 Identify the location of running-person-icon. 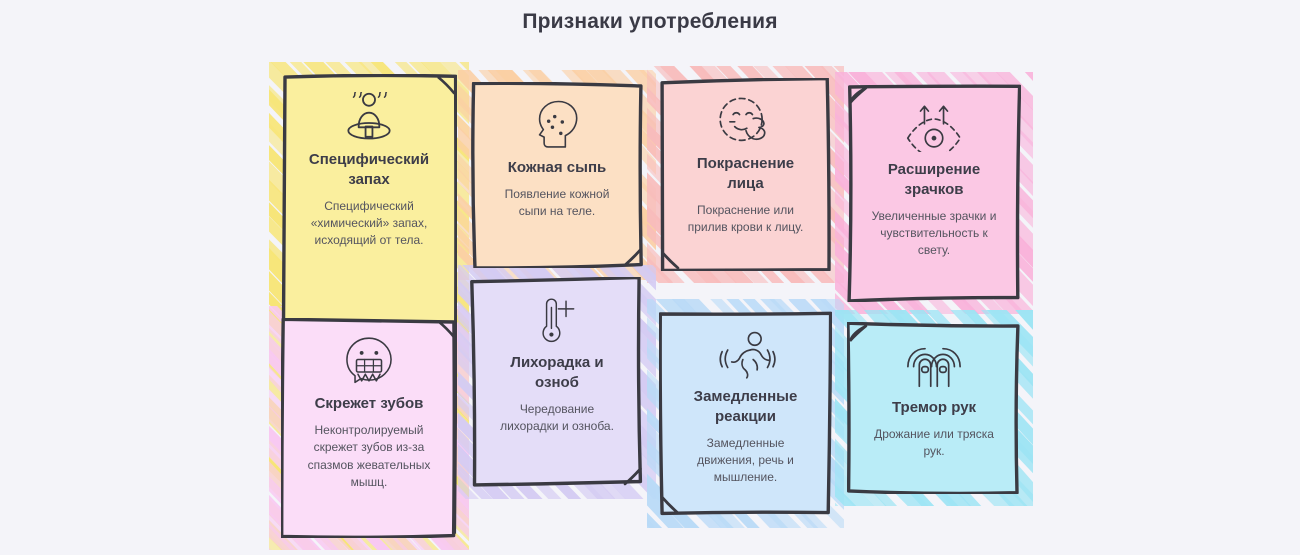
(747, 355).